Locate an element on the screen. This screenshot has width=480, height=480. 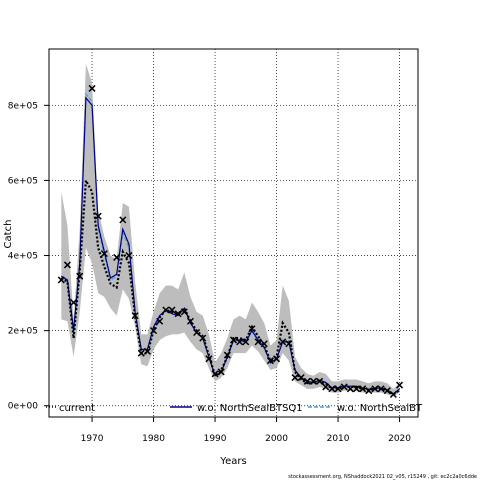
x-tick-label: 1970 is located at coordinates (92, 439).